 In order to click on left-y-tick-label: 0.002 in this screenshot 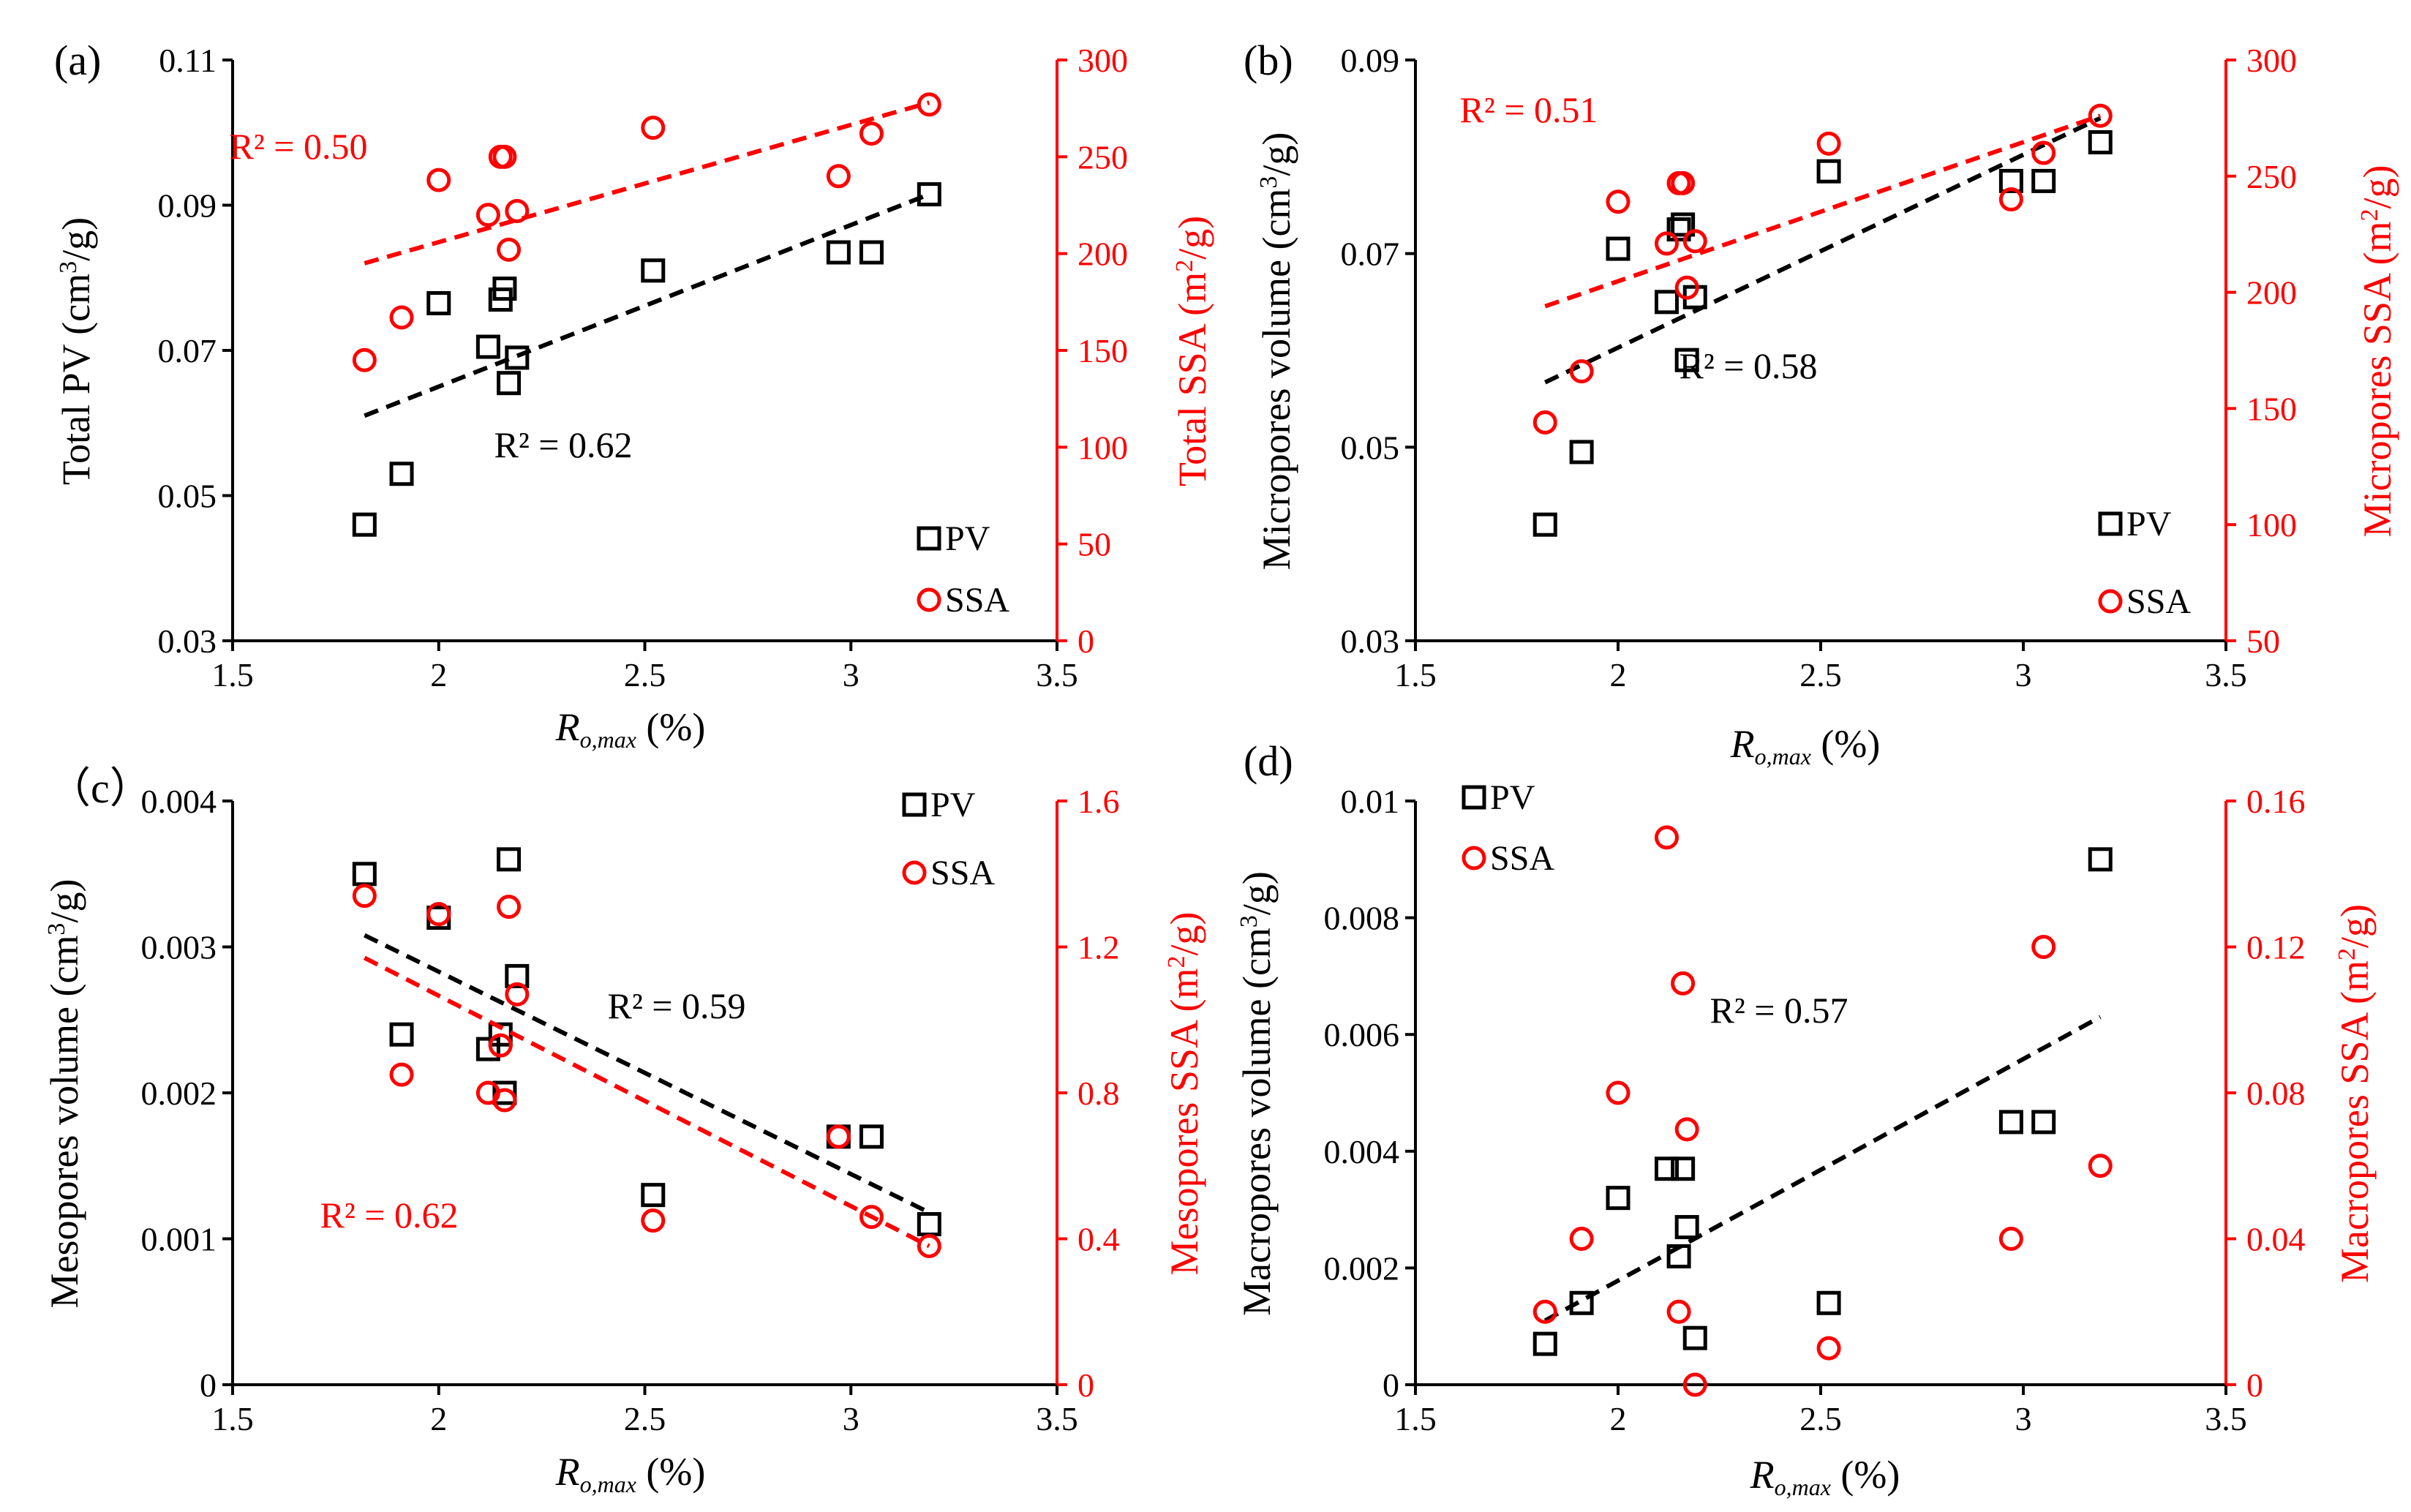, I will do `click(179, 1094)`.